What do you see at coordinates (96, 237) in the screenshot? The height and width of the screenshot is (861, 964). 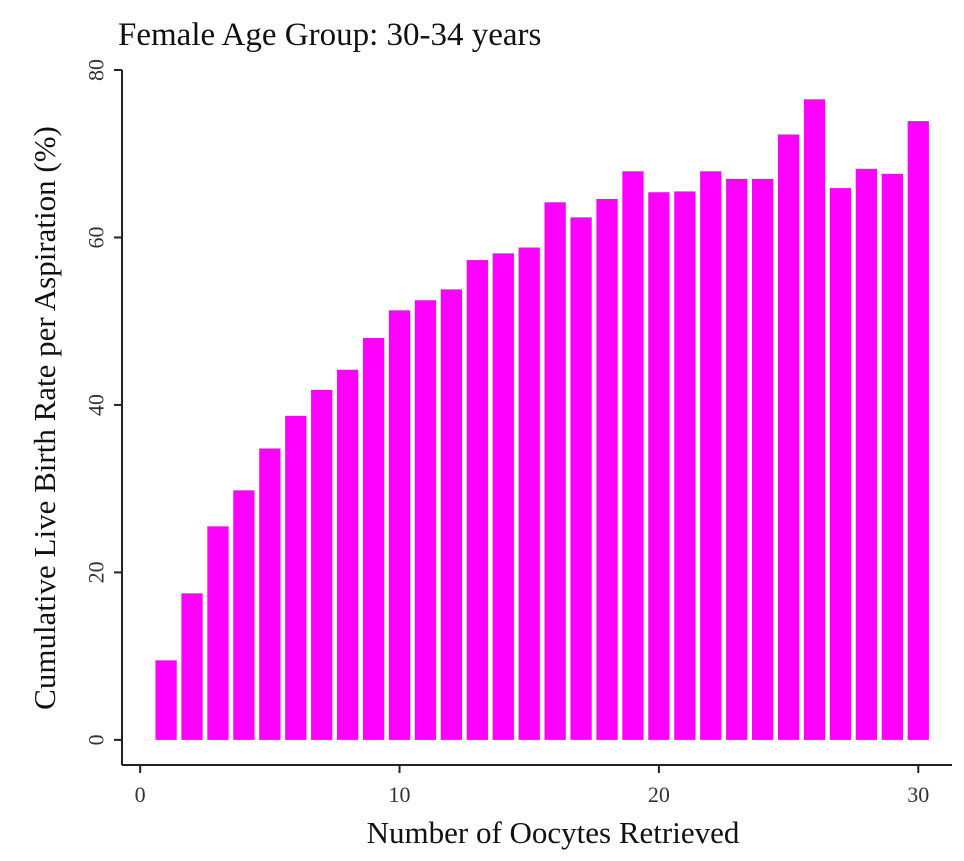 I see `y-tick-label-60: 60` at bounding box center [96, 237].